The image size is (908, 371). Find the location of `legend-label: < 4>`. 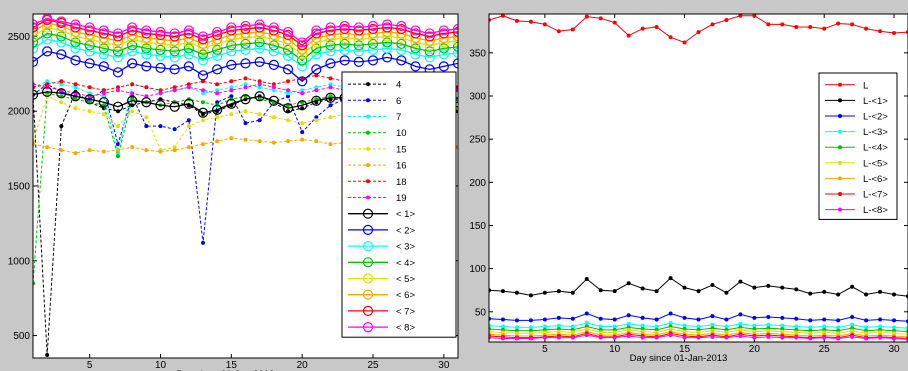

legend-label: < 4> is located at coordinates (405, 263).